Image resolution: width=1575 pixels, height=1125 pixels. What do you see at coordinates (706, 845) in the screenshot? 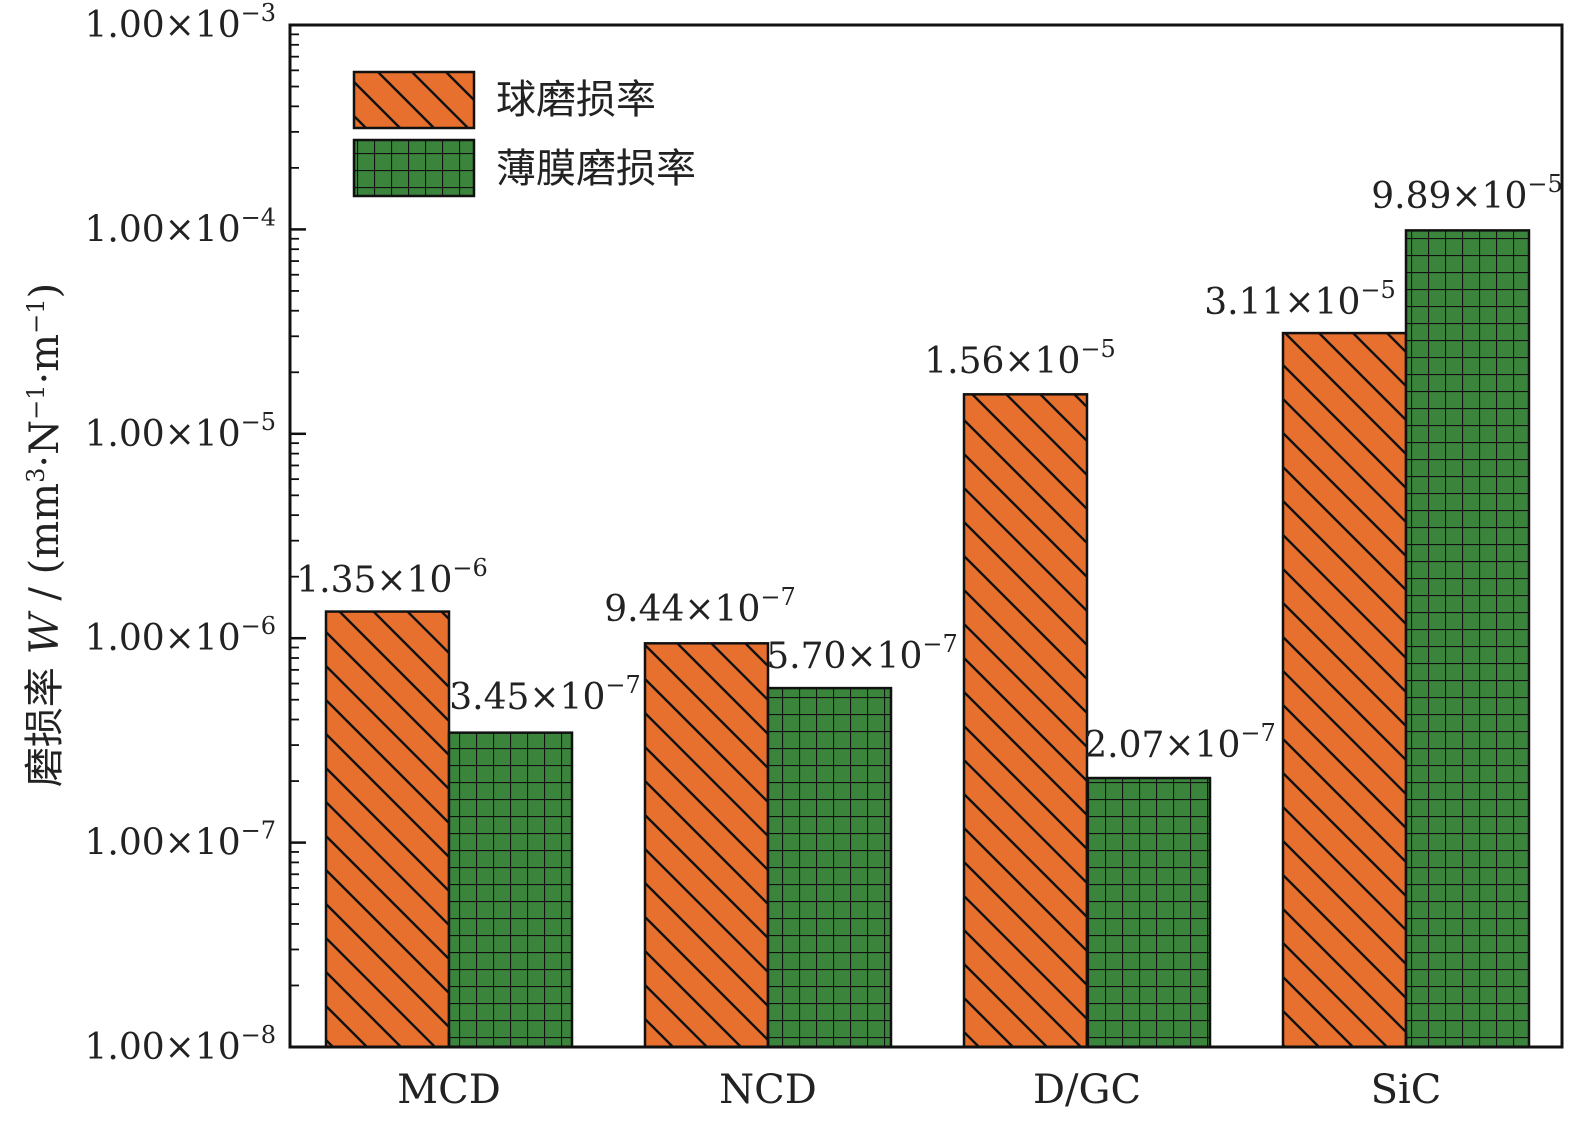
I see `bar-ncd-ball` at bounding box center [706, 845].